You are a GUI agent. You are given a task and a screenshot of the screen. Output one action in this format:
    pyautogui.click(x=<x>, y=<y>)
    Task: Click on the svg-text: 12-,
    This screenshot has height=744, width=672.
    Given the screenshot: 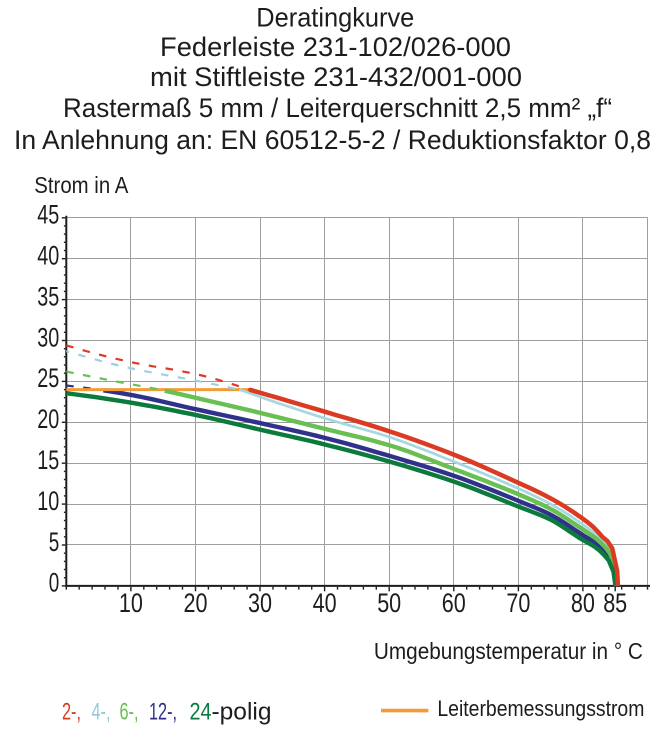 What is the action you would take?
    pyautogui.click(x=163, y=712)
    